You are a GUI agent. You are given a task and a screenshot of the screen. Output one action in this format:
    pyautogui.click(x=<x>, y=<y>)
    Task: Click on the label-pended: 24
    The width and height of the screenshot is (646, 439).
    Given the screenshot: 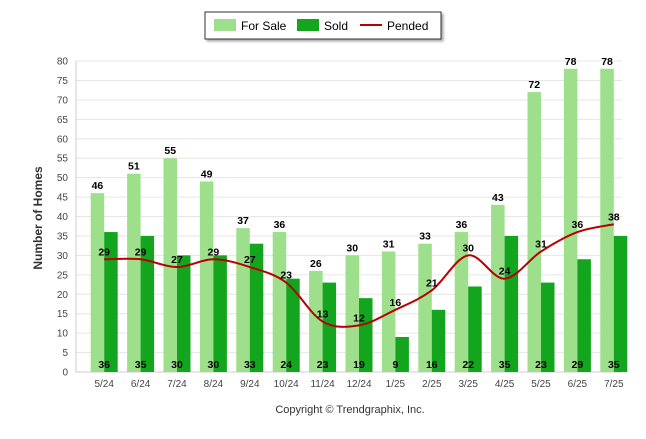 What is the action you would take?
    pyautogui.click(x=505, y=272)
    